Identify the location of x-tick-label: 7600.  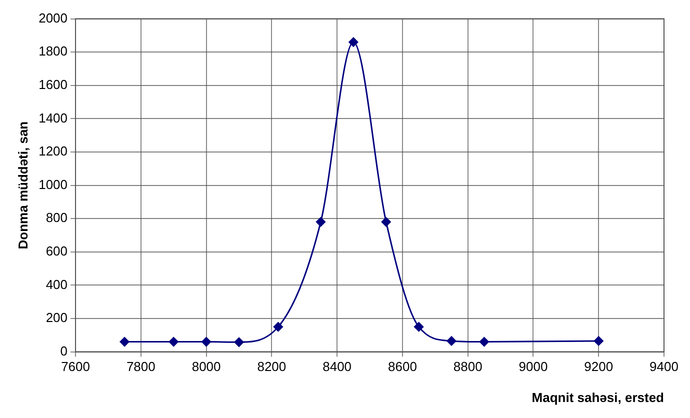
(75, 366).